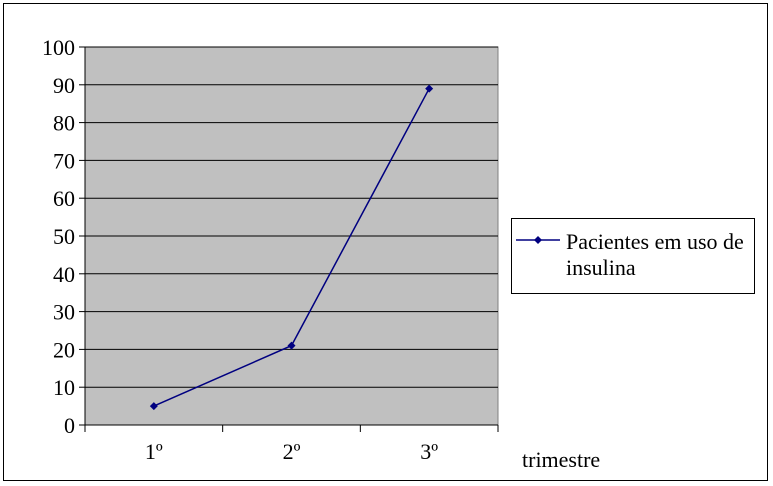 The height and width of the screenshot is (486, 773). Describe the element at coordinates (154, 451) in the screenshot. I see `x-tick-label: 1º` at that location.